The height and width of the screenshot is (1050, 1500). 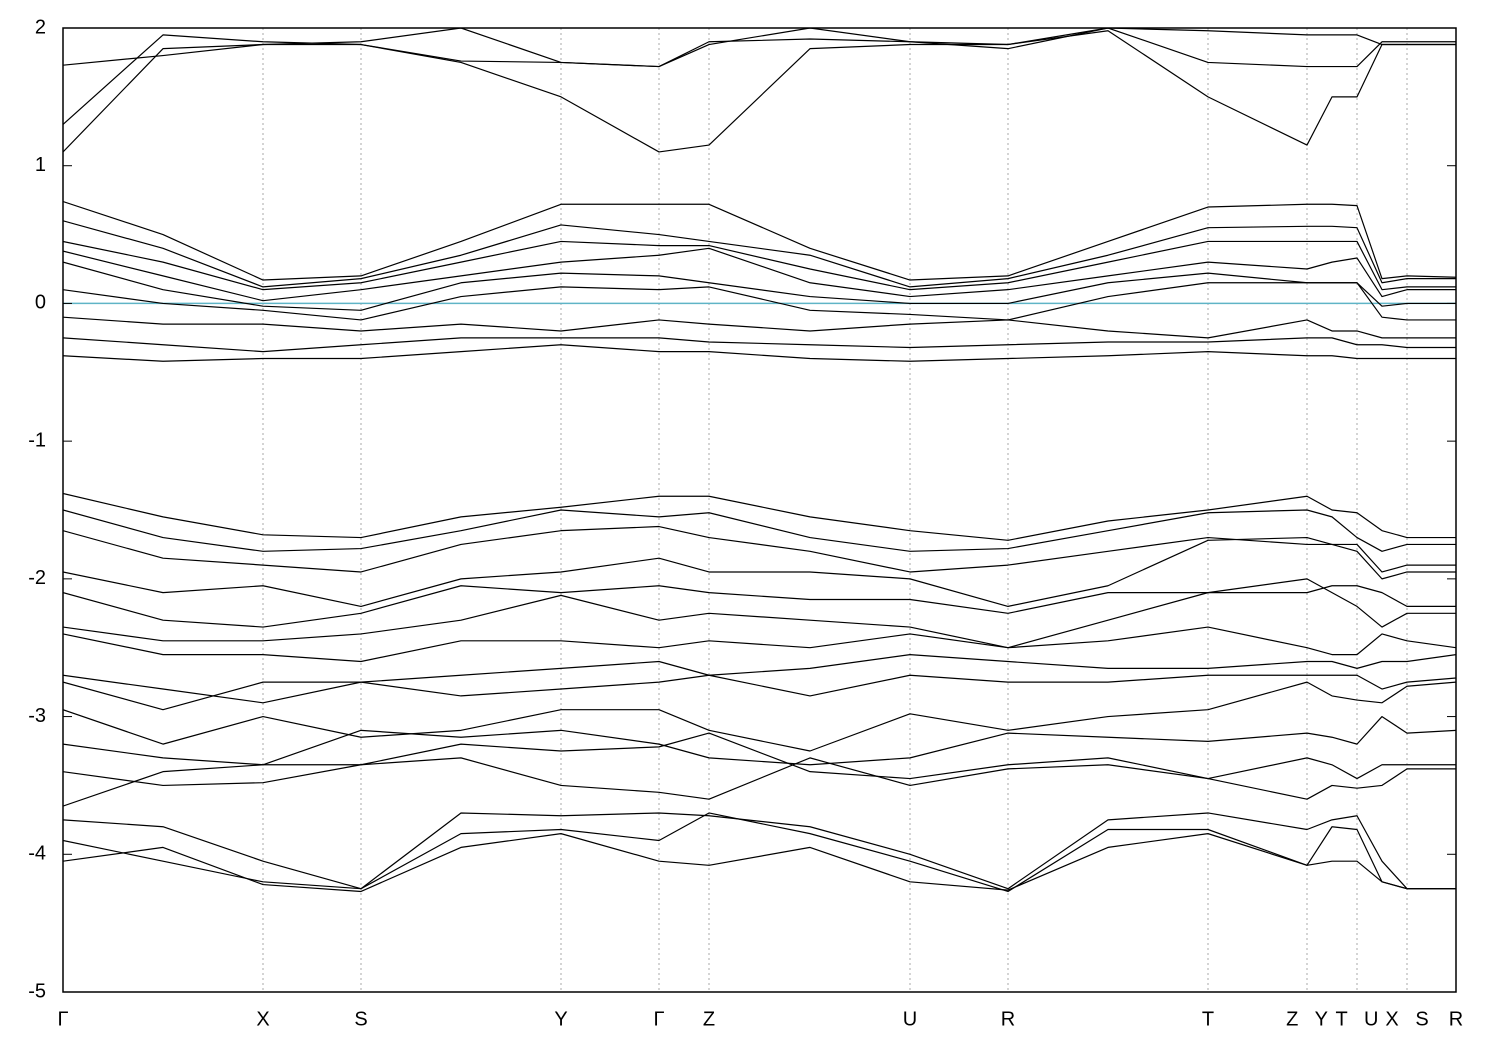 I want to click on y-tick-label: -3, so click(x=37, y=716).